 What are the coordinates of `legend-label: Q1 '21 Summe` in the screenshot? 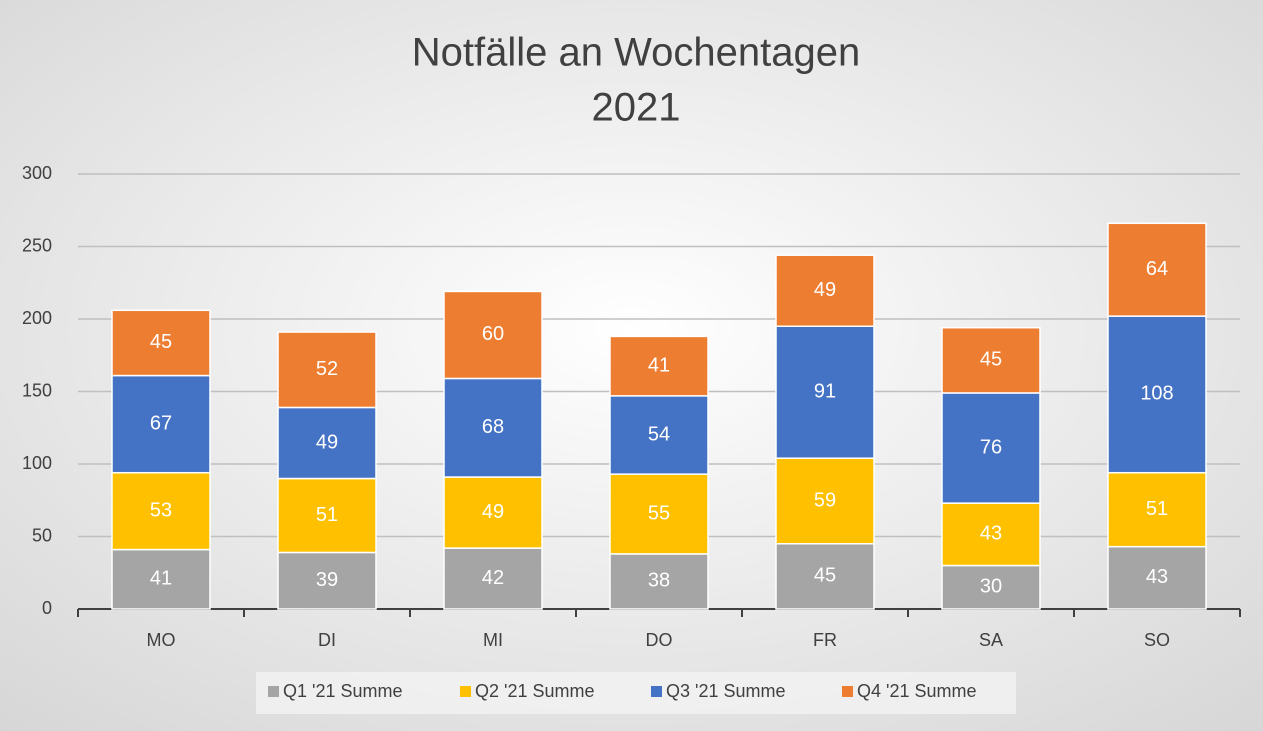 It's located at (343, 691).